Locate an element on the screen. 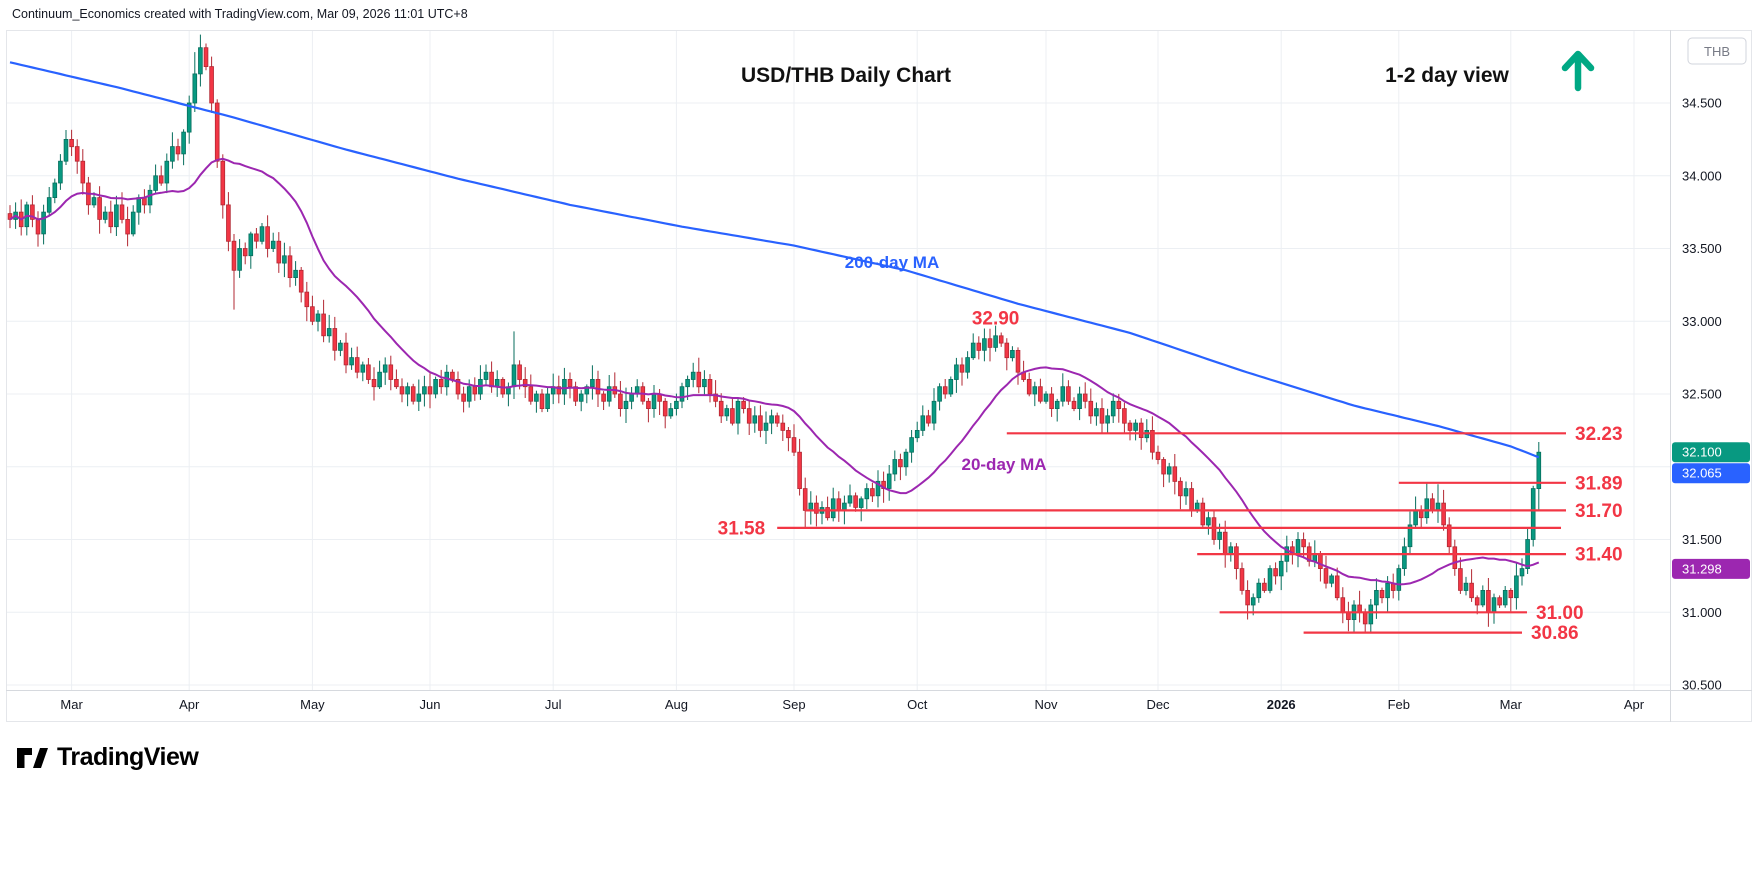 This screenshot has width=1758, height=886. x-axis-label: May is located at coordinates (312, 704).